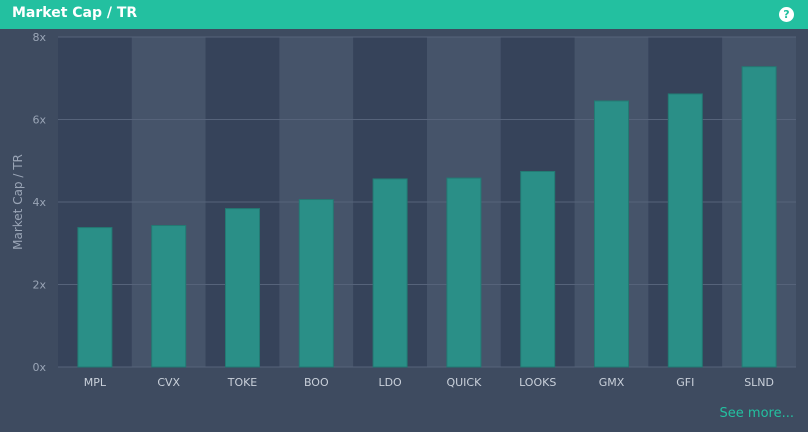 The height and width of the screenshot is (432, 808). Describe the element at coordinates (538, 269) in the screenshot. I see `bar-looks` at that location.